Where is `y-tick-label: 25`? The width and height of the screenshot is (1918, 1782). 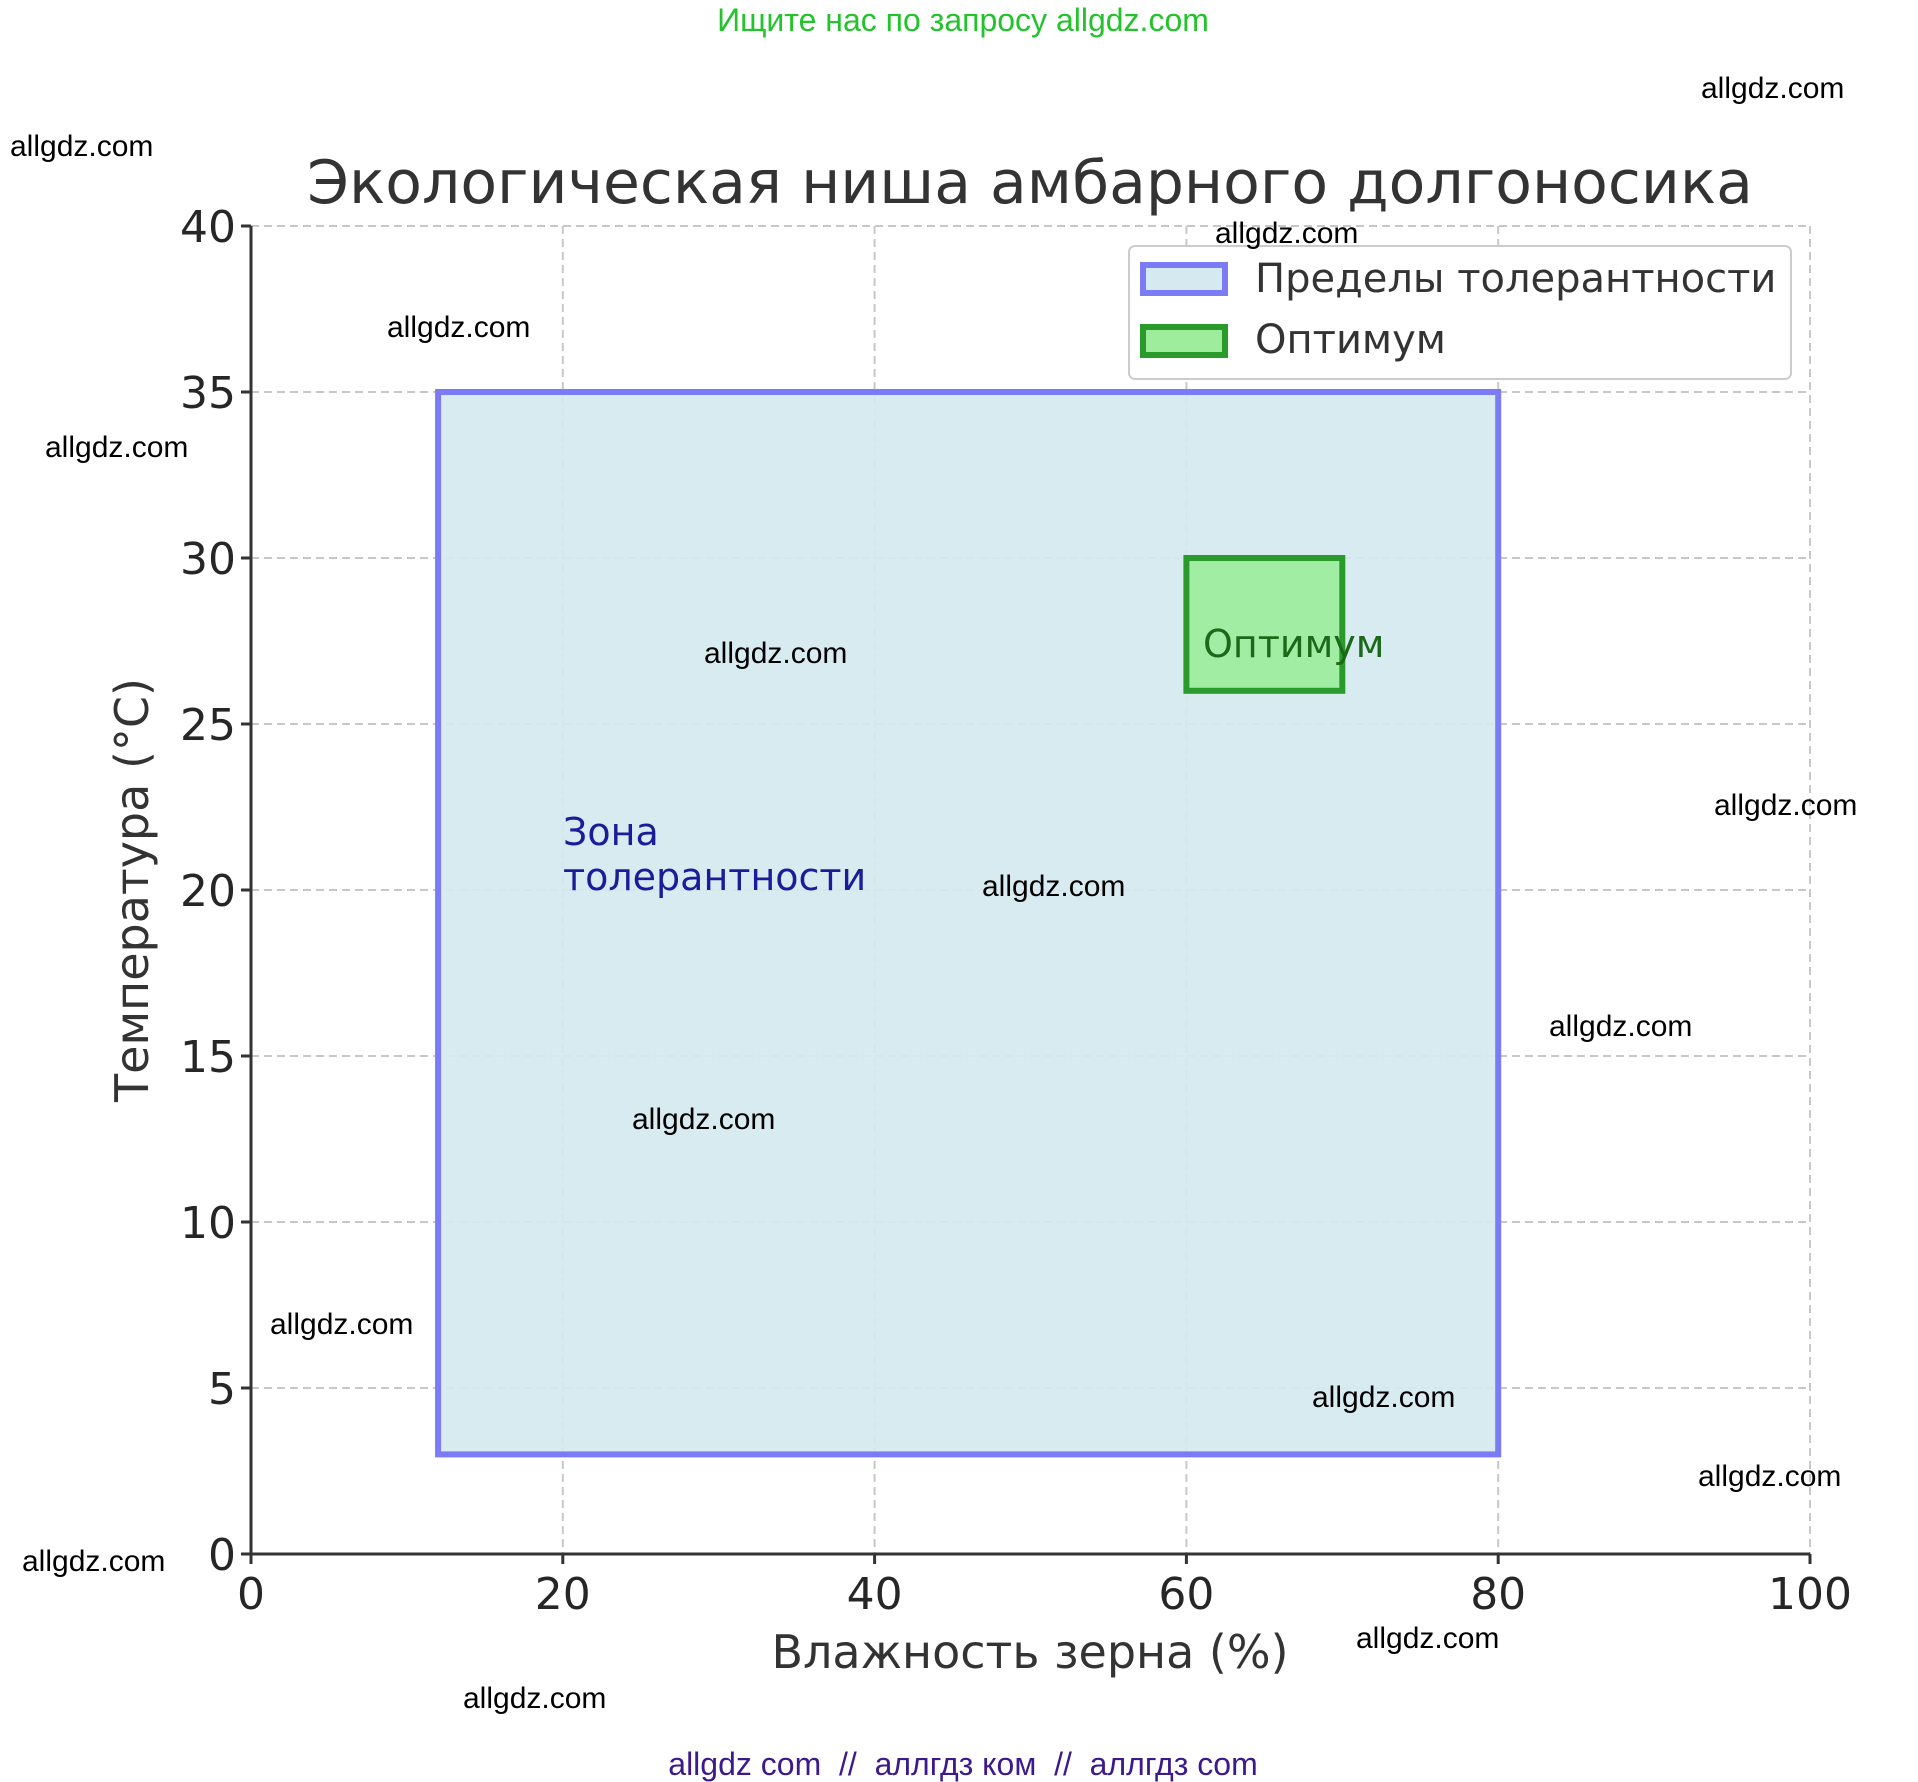 y-tick-label: 25 is located at coordinates (208, 725).